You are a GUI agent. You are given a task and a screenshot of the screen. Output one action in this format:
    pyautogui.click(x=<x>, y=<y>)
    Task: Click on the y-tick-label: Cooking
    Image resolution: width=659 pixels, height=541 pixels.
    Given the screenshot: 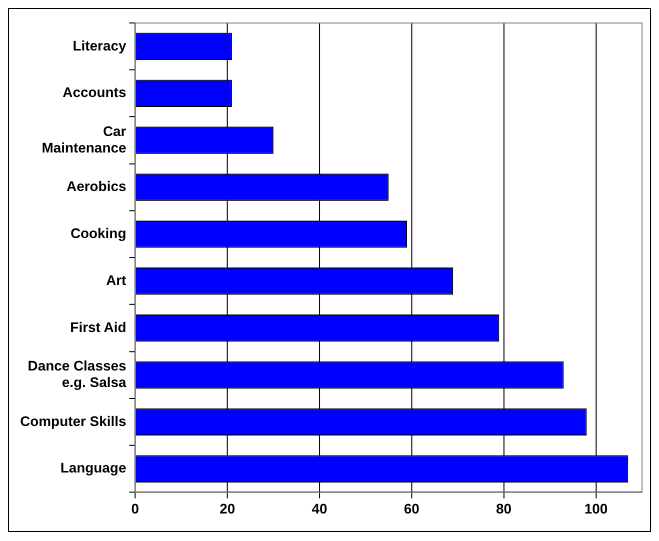 What is the action you would take?
    pyautogui.click(x=98, y=233)
    